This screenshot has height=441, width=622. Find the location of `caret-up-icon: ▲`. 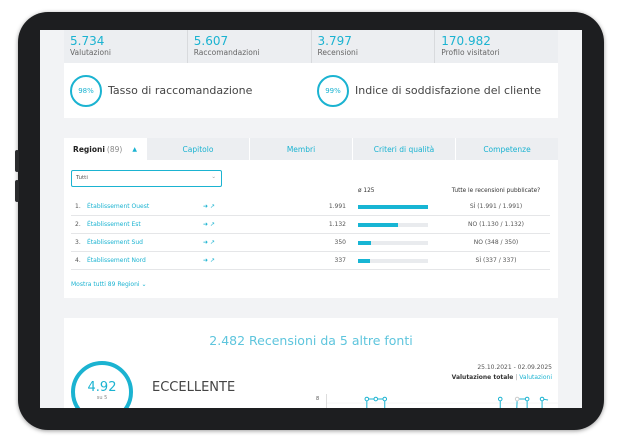

caret-up-icon: ▲ is located at coordinates (134, 149).